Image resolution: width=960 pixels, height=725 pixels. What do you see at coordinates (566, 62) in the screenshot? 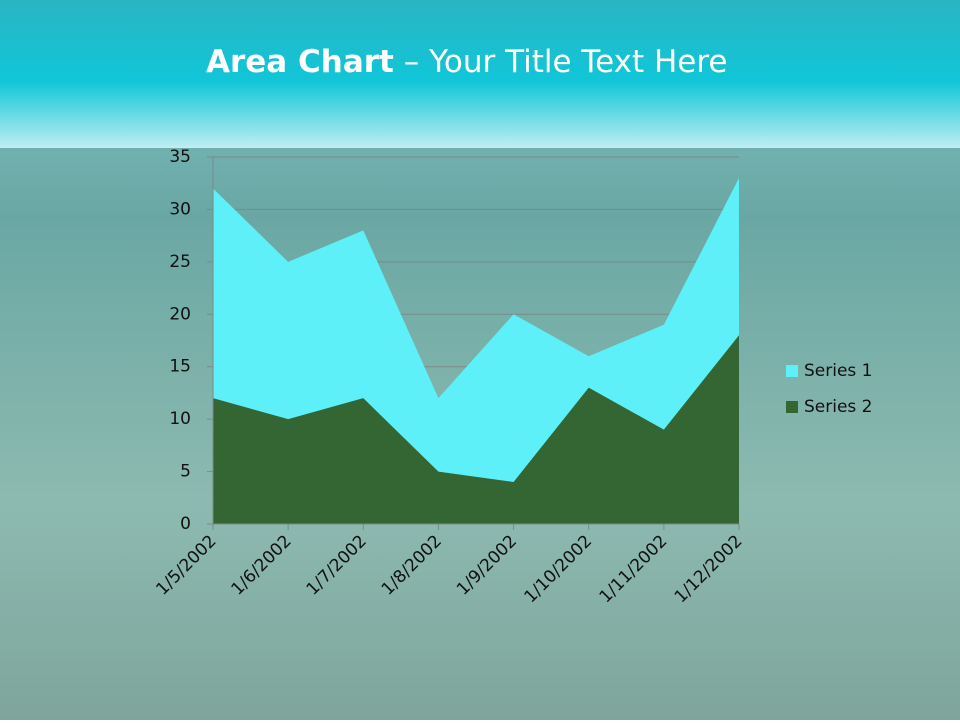
I see `title-rest: – Your Title Text Here` at bounding box center [566, 62].